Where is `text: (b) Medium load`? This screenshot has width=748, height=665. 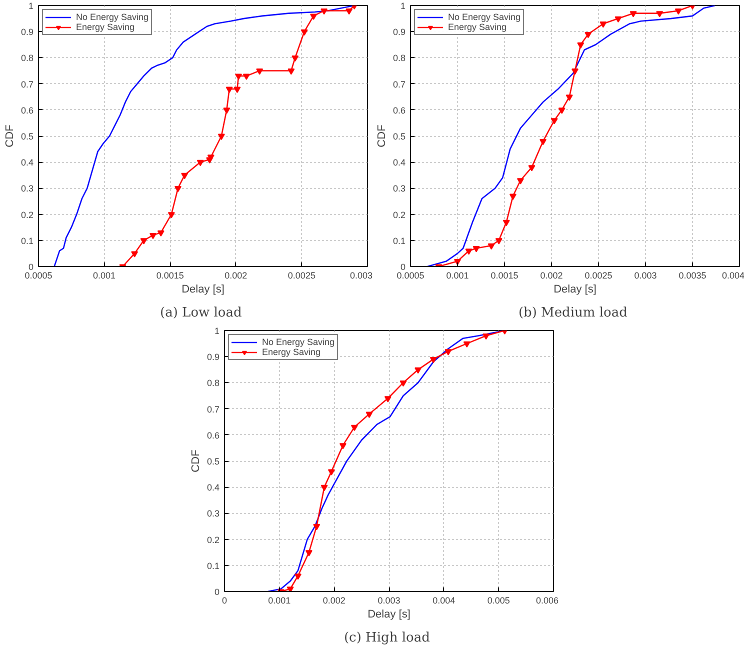
text: (b) Medium load is located at coordinates (573, 313).